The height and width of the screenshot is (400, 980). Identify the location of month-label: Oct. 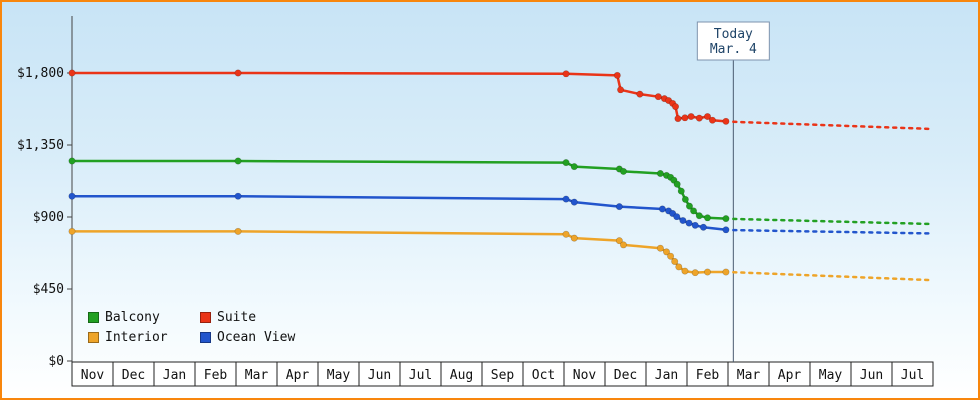
(543, 375).